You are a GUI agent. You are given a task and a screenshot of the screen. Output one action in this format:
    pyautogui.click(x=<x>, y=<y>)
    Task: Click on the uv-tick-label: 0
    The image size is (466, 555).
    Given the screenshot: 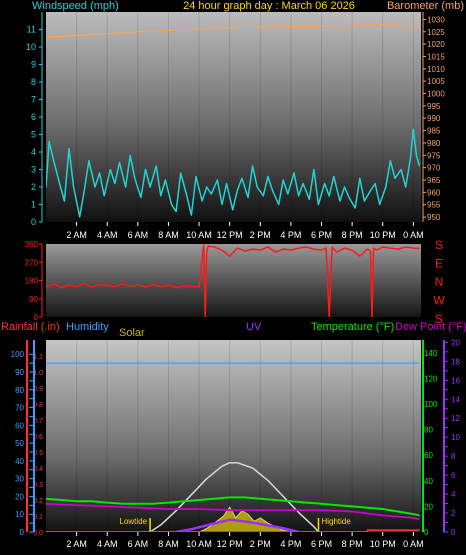 What is the action you would take?
    pyautogui.click(x=453, y=532)
    